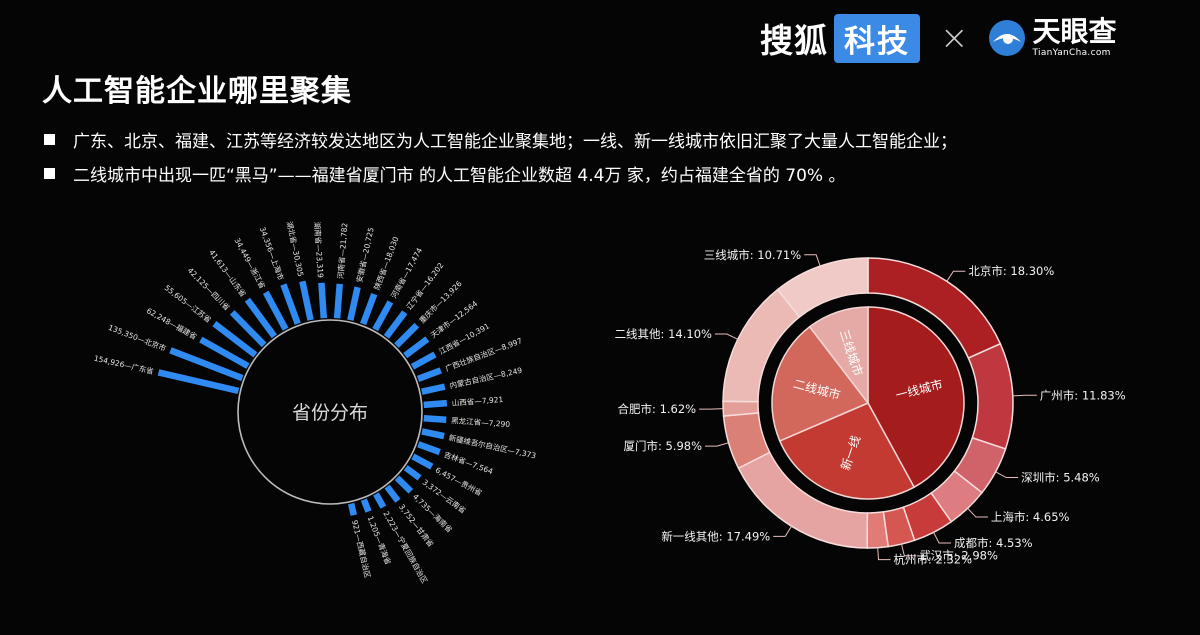 Image resolution: width=1200 pixels, height=635 pixels. Describe the element at coordinates (877, 38) in the screenshot. I see `keji-badge: 科技` at that location.